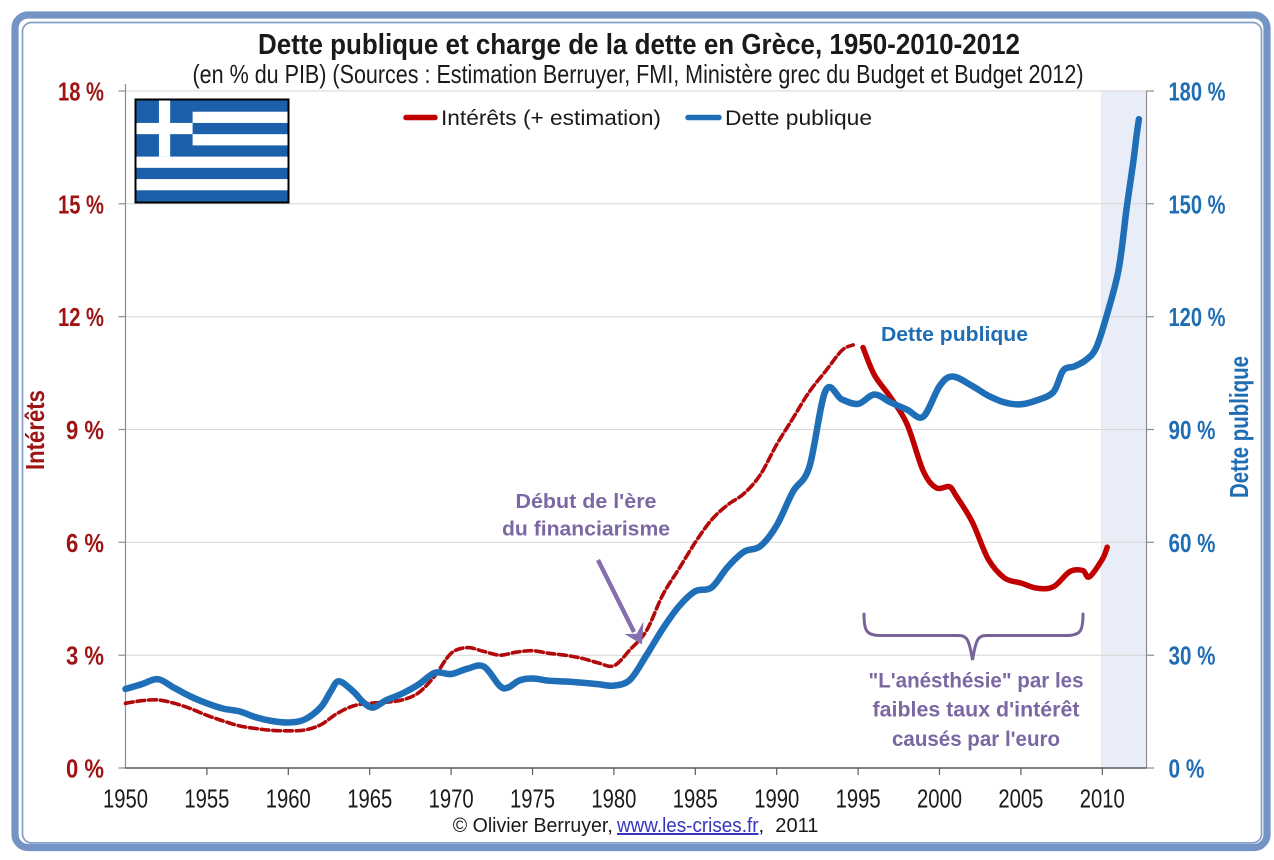 The height and width of the screenshot is (860, 1274). I want to click on svg-text: 9 %, so click(85, 430).